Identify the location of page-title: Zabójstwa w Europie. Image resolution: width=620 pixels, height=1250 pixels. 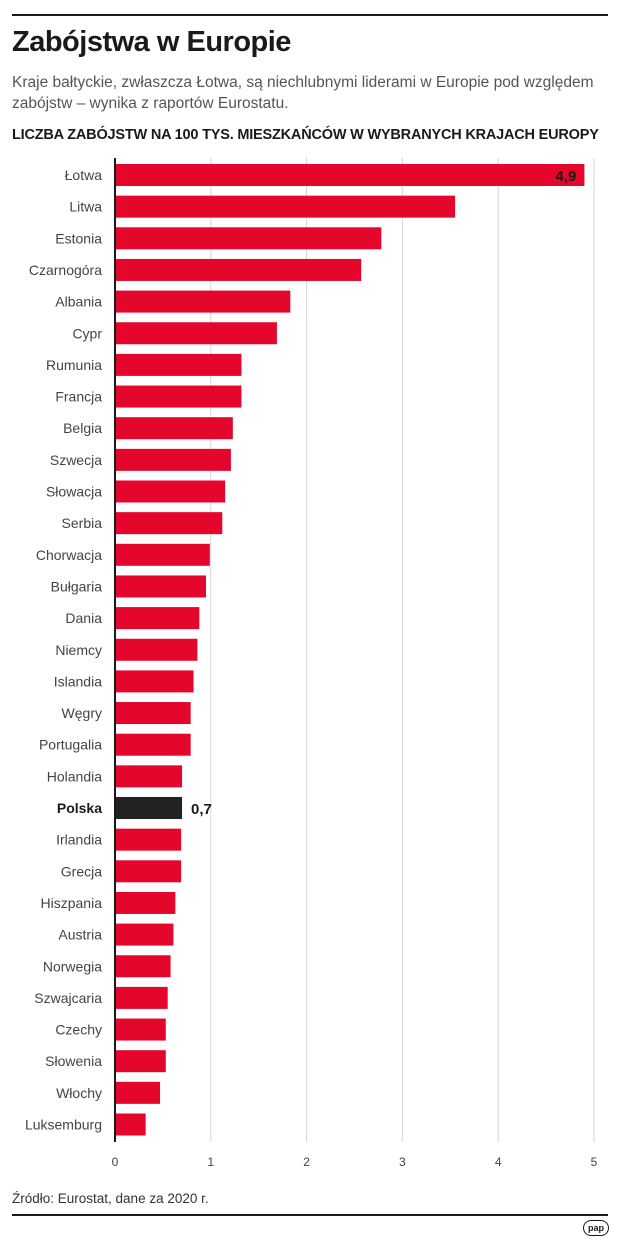
(151, 42).